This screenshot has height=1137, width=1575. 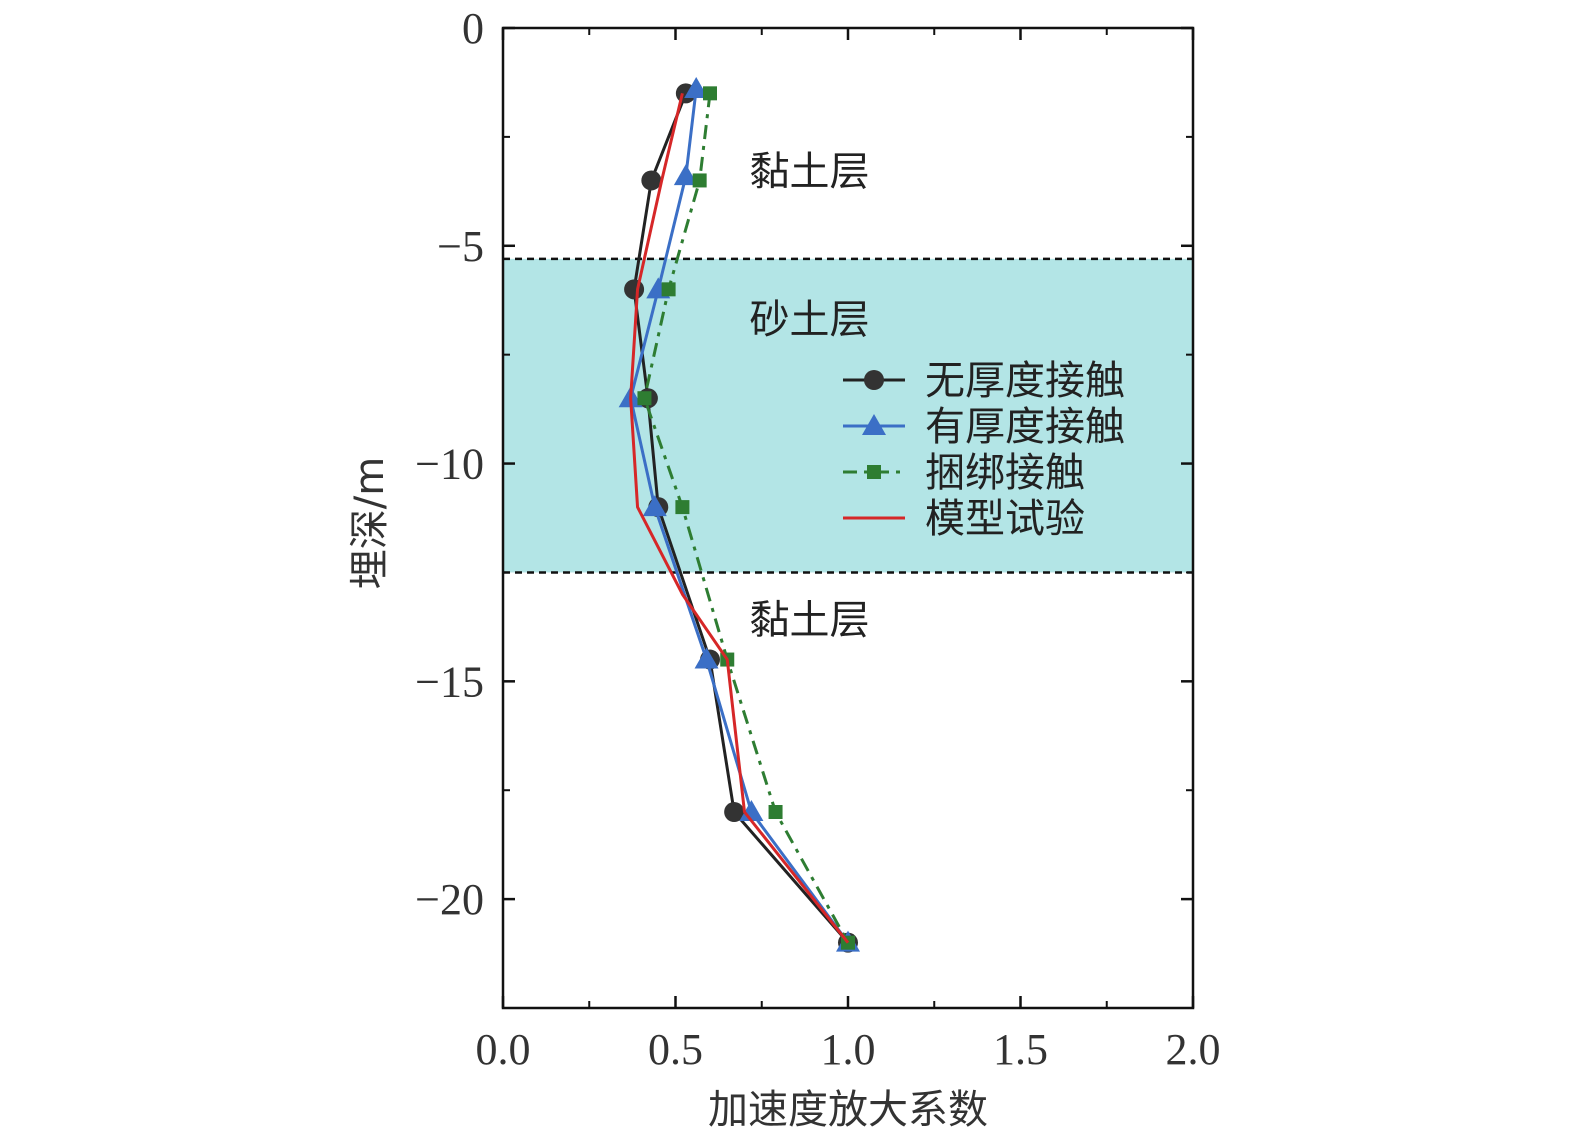 I want to click on layer-label-2: 砂土层, so click(x=810, y=320).